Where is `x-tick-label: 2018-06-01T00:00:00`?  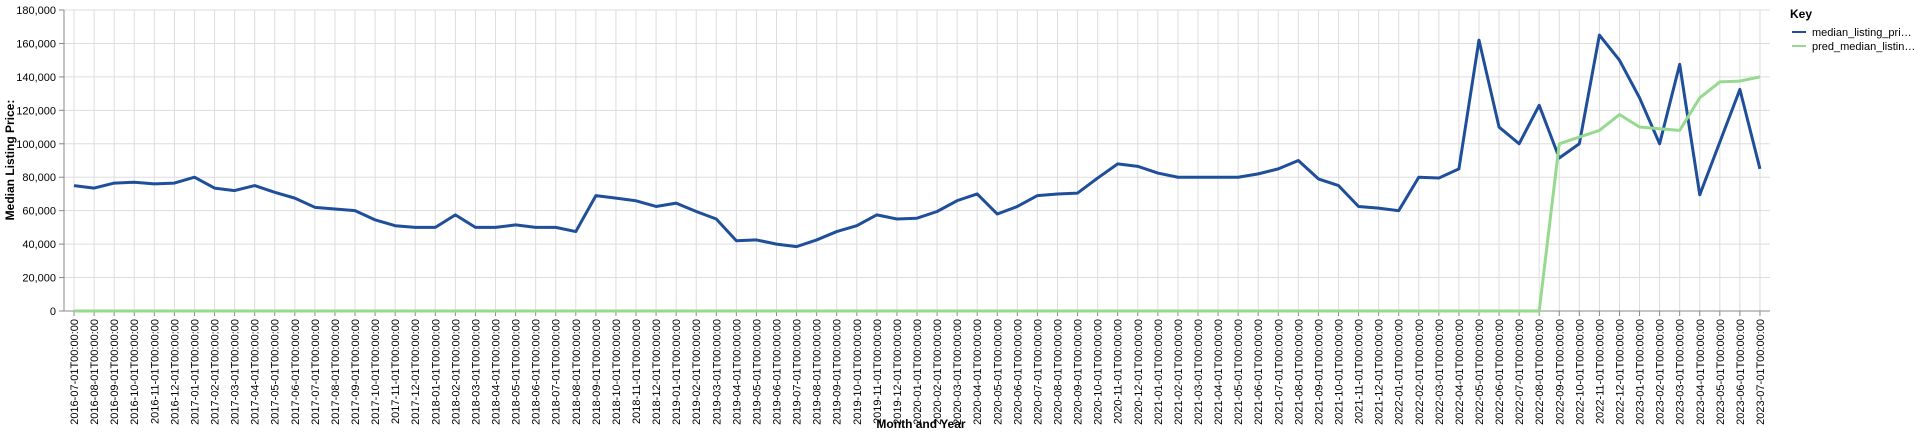 x-tick-label: 2018-06-01T00:00:00 is located at coordinates (537, 372).